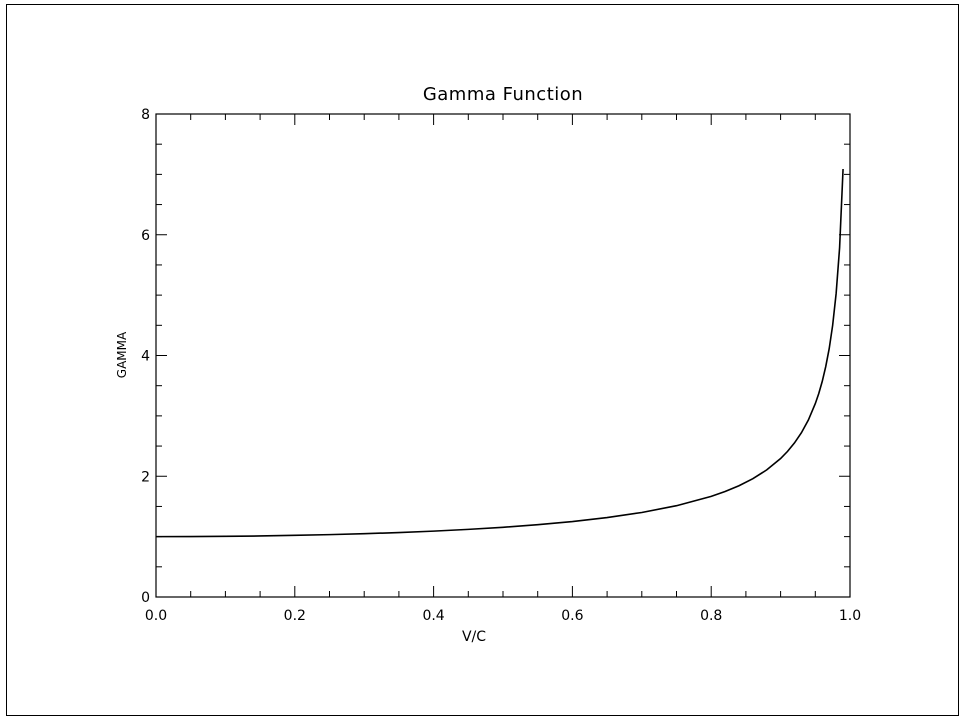 Image resolution: width=966 pixels, height=721 pixels. What do you see at coordinates (145, 477) in the screenshot?
I see `y-tick-label: 2` at bounding box center [145, 477].